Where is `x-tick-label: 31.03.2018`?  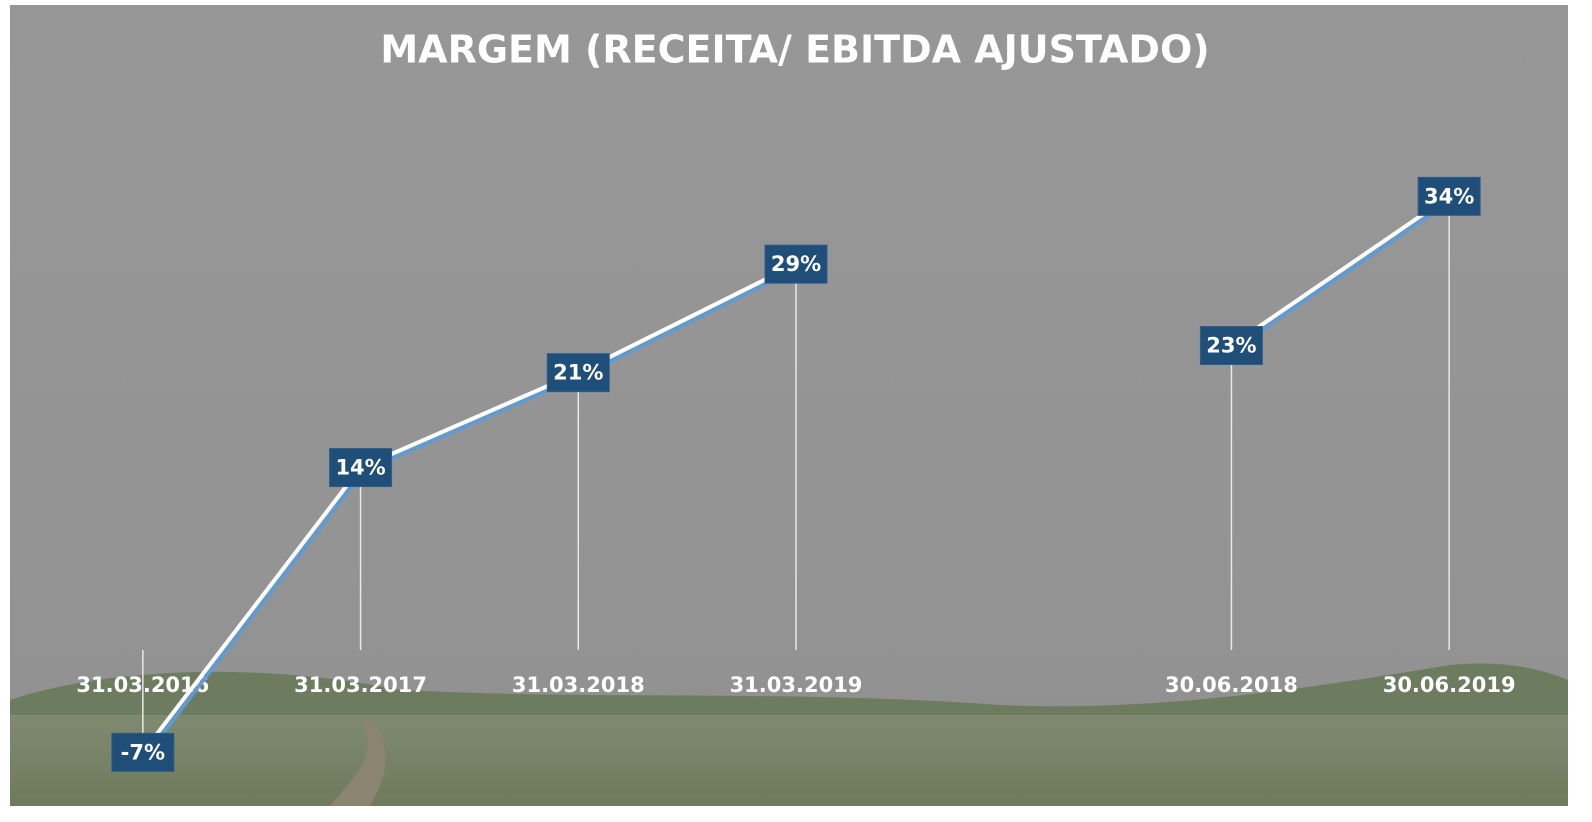
x-tick-label: 31.03.2018 is located at coordinates (578, 685).